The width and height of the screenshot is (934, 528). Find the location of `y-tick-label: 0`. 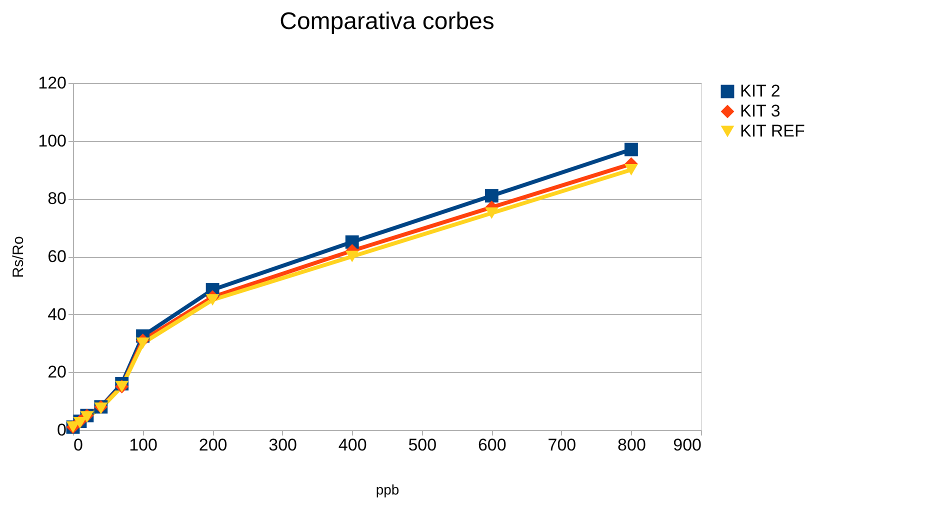

y-tick-label: 0 is located at coordinates (61, 430).